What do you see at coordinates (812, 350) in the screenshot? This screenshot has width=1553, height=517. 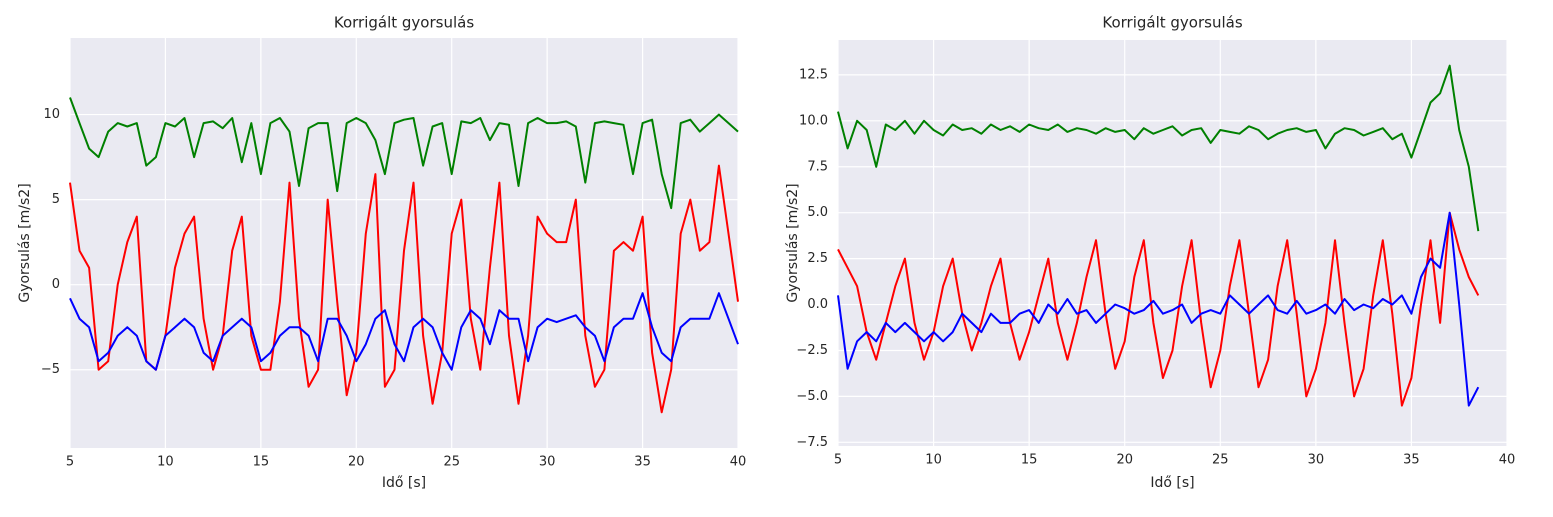 I see `y-tick-label: −2.5` at bounding box center [812, 350].